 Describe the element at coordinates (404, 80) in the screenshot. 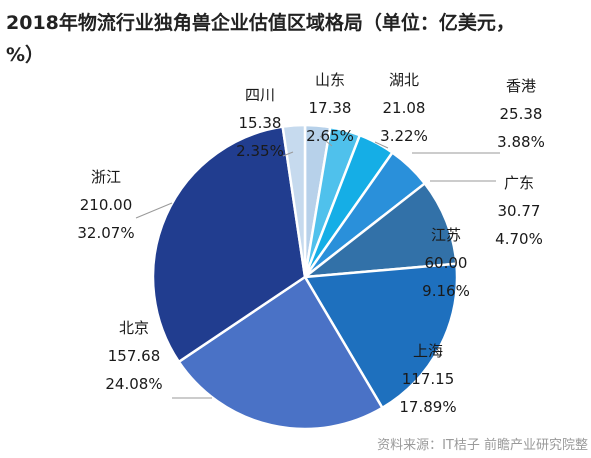

I see `slice-label-name: 湖北` at that location.